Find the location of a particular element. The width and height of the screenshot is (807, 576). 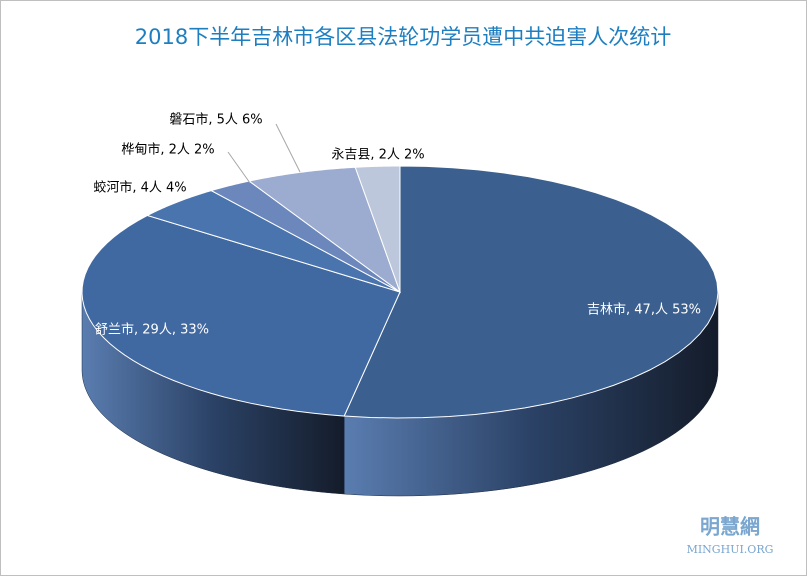

data-label: 桦甸市, 2人 2% is located at coordinates (167, 150).